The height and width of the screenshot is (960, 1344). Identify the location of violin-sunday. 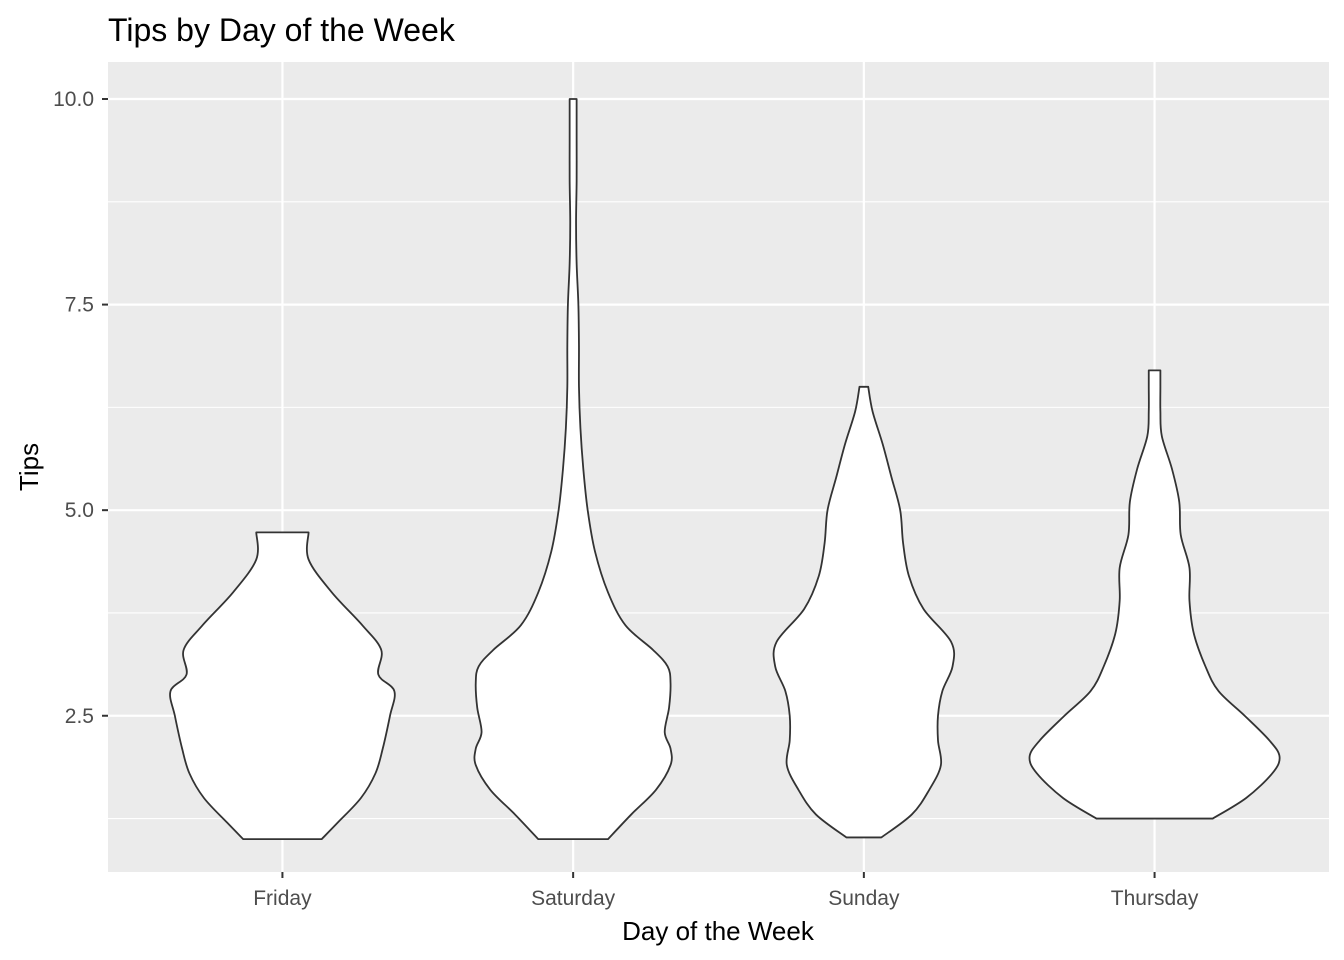
(864, 612).